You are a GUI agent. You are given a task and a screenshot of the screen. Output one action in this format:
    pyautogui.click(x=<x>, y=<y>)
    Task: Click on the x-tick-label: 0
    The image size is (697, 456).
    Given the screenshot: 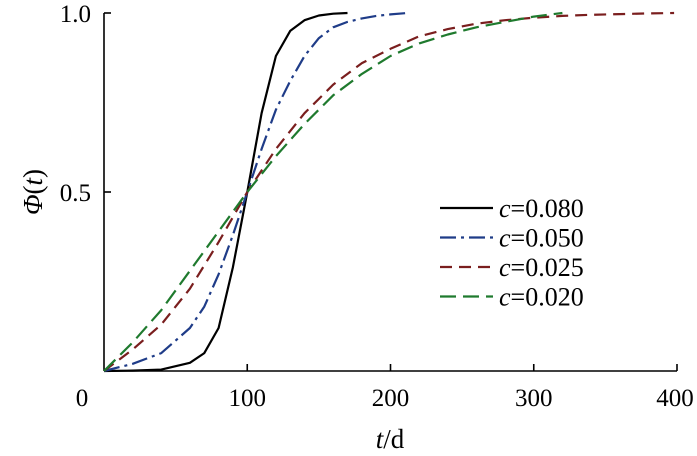 What is the action you would take?
    pyautogui.click(x=82, y=398)
    